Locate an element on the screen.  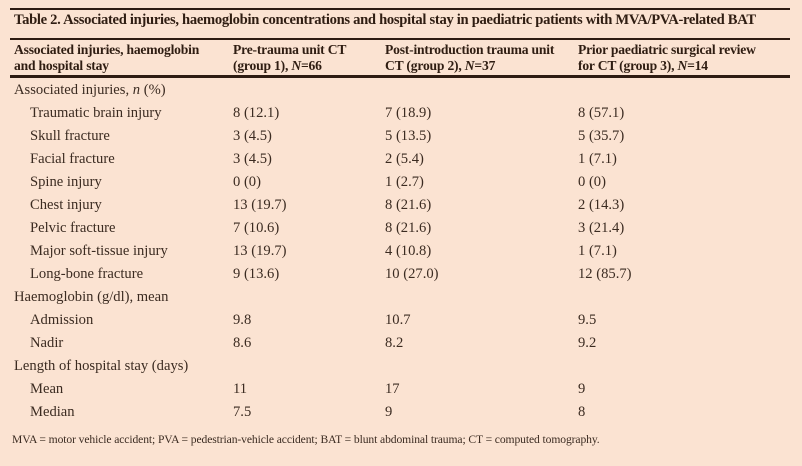
title-rule is located at coordinates (400, 39).